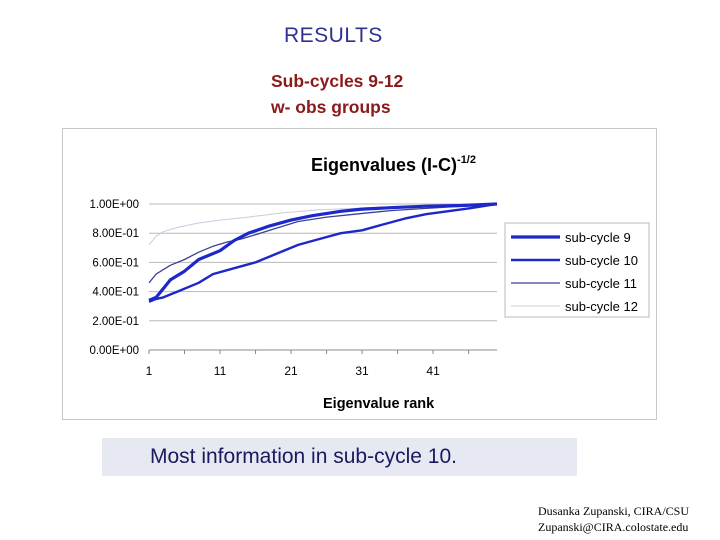 The width and height of the screenshot is (720, 540). I want to click on chart-title-superscript: -1/2, so click(466, 160).